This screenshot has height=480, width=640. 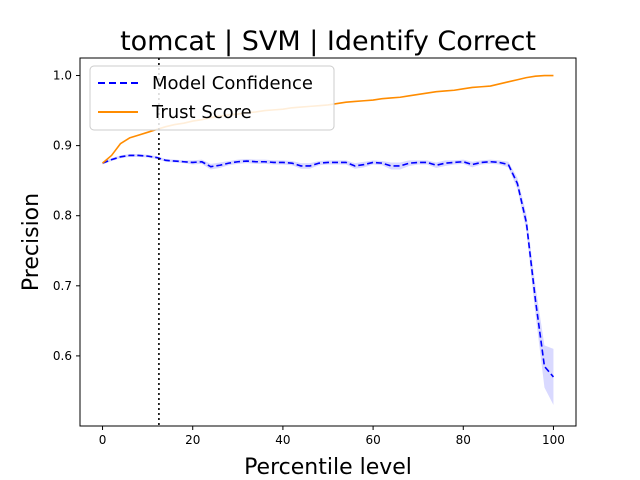 What do you see at coordinates (232, 83) in the screenshot?
I see `legend-label-model-confidence: Model Confidence` at bounding box center [232, 83].